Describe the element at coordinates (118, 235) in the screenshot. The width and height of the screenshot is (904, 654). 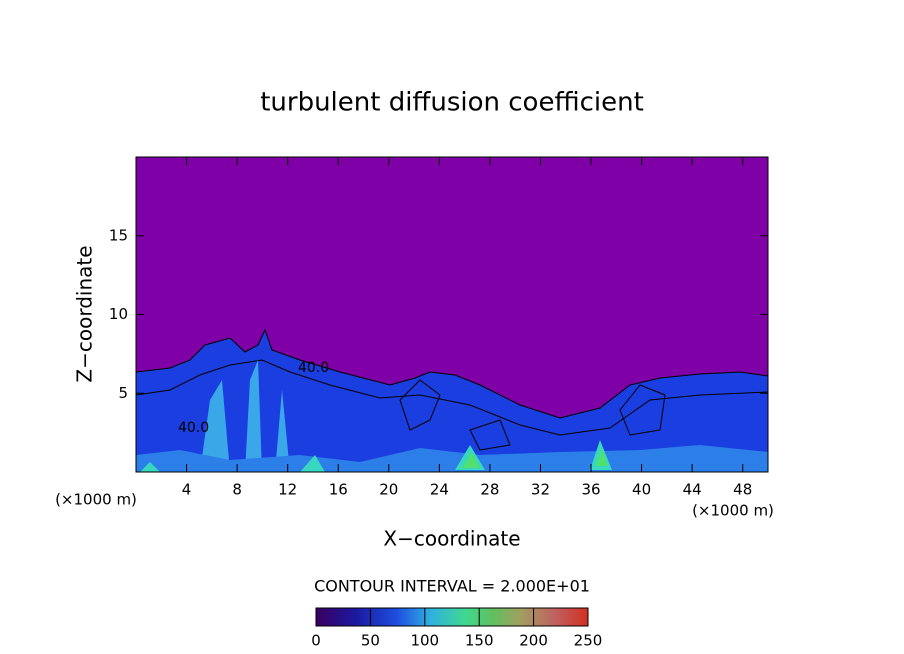
I see `y-tick-label: 15` at that location.